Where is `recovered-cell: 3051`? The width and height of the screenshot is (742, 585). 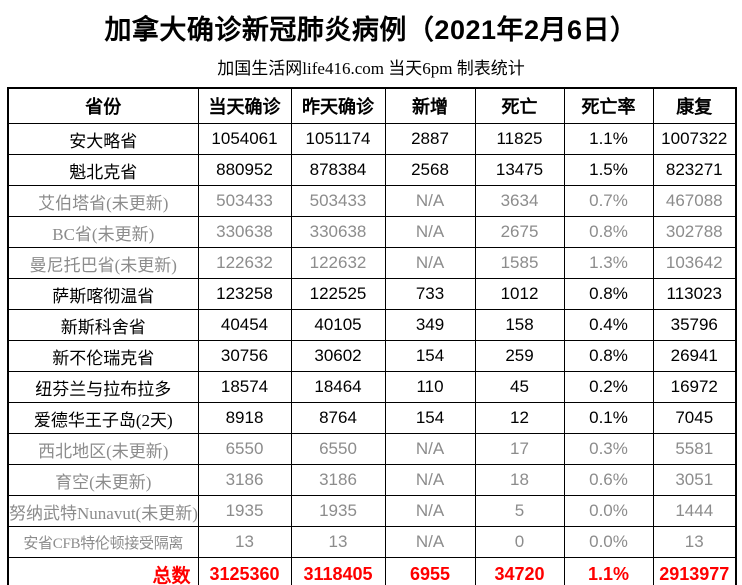 recovered-cell: 3051 is located at coordinates (694, 480).